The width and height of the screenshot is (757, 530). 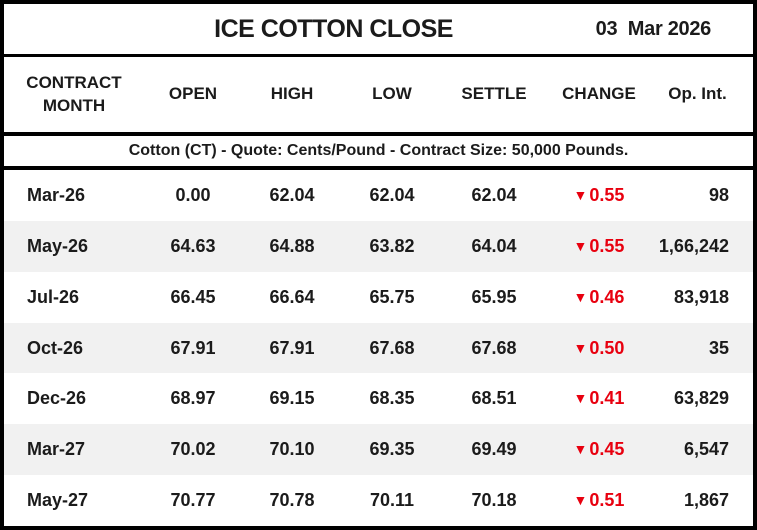 I want to click on low-cell: 68.35, so click(x=392, y=398).